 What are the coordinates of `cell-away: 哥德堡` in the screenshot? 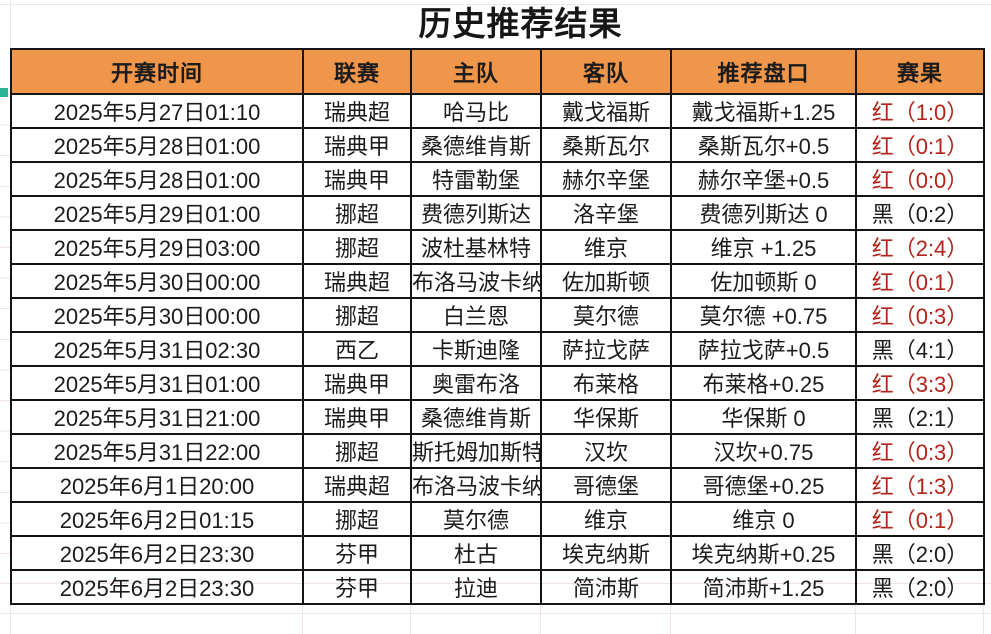 It's located at (606, 485).